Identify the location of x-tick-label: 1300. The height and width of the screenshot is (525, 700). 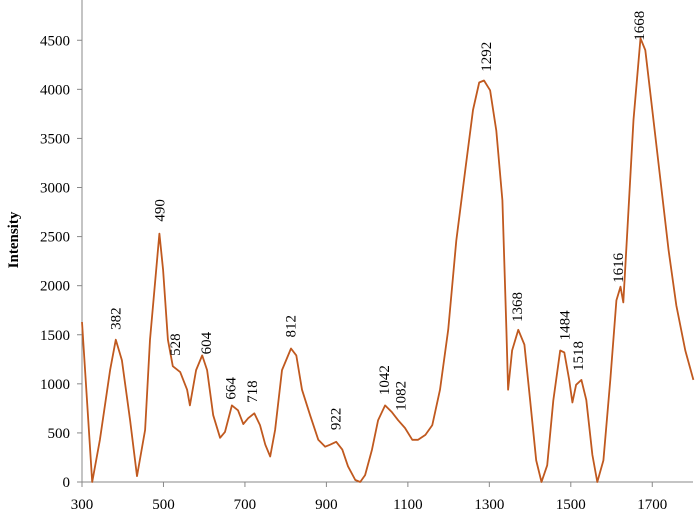
(489, 505).